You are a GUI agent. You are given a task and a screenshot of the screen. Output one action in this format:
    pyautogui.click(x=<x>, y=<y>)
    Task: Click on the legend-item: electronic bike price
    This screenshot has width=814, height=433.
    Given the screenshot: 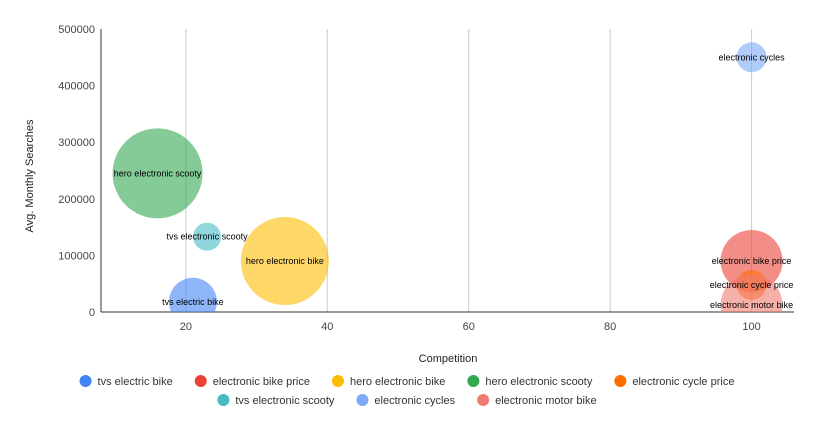 What is the action you would take?
    pyautogui.click(x=252, y=381)
    